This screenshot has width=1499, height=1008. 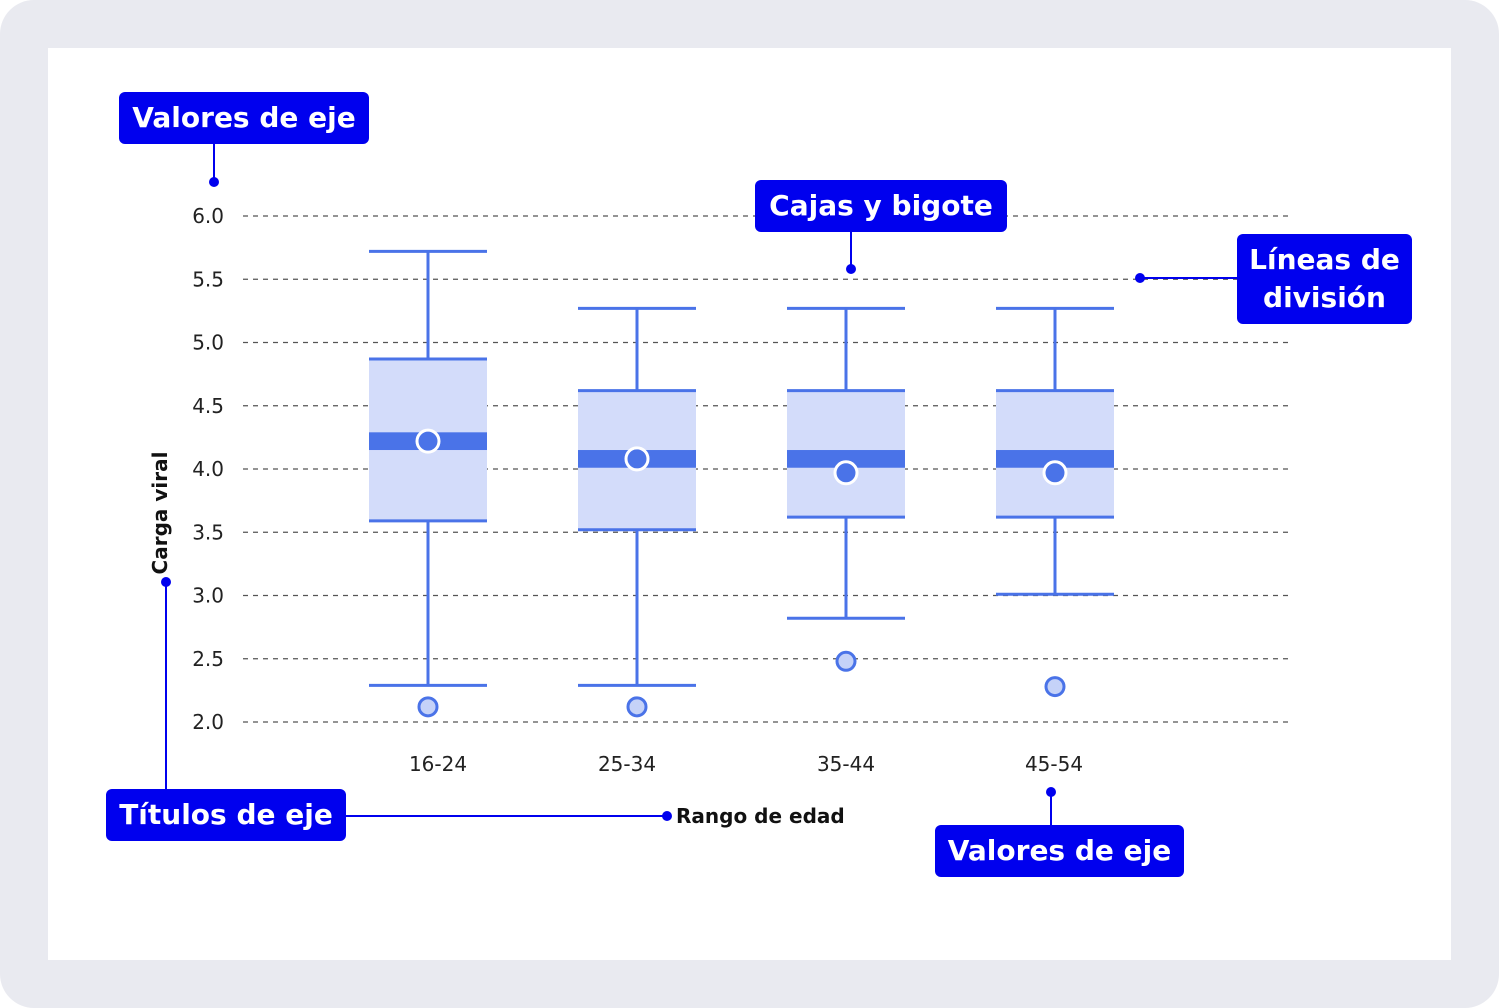 What do you see at coordinates (846, 764) in the screenshot?
I see `x-tick-label: 35-44` at bounding box center [846, 764].